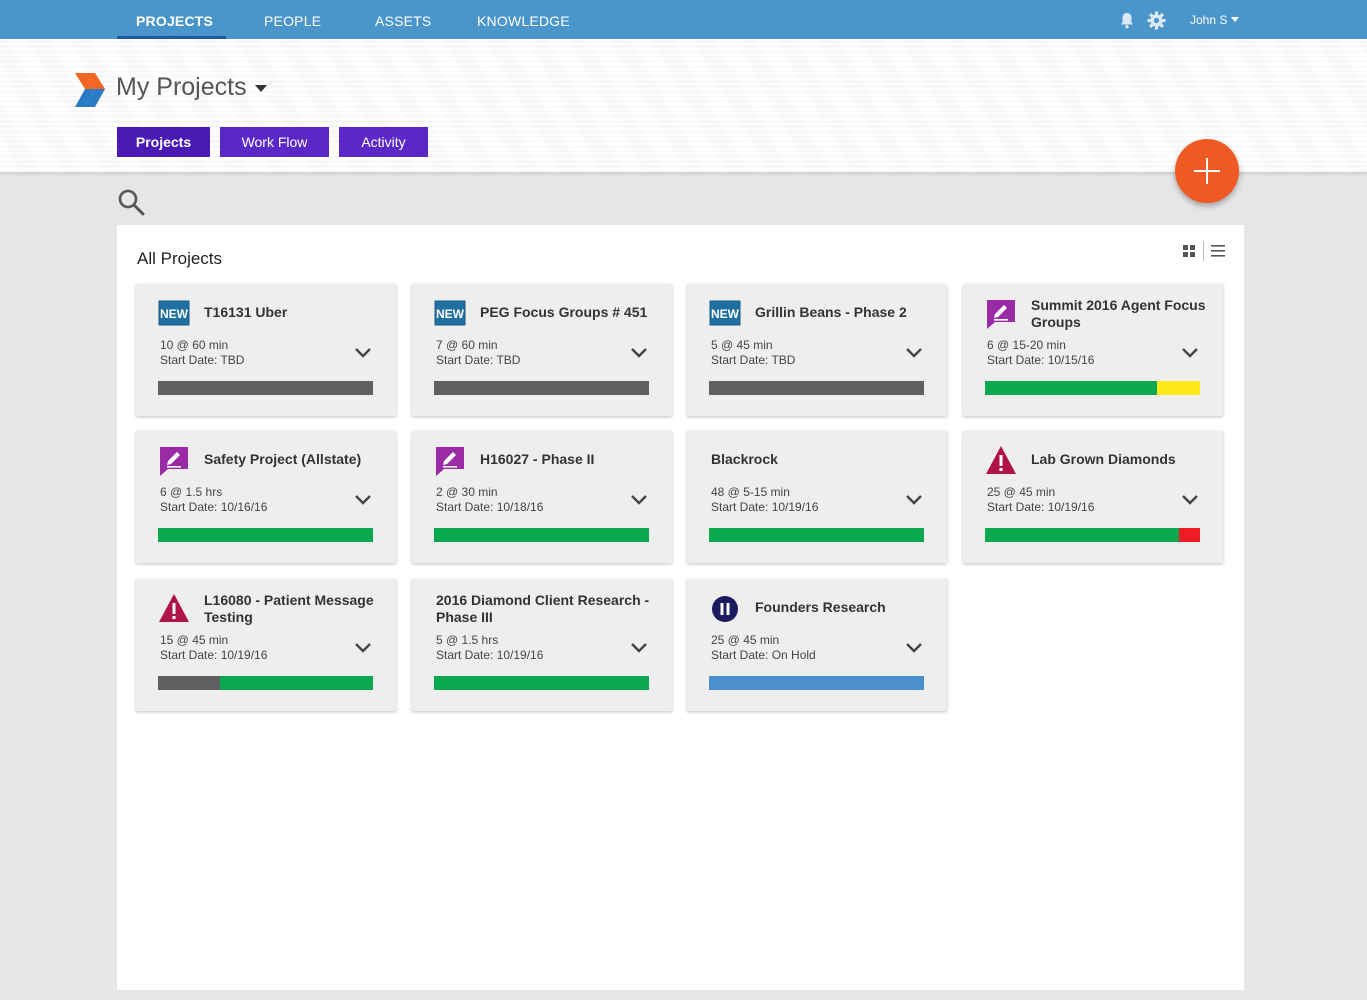  I want to click on bell-icon, so click(1127, 20).